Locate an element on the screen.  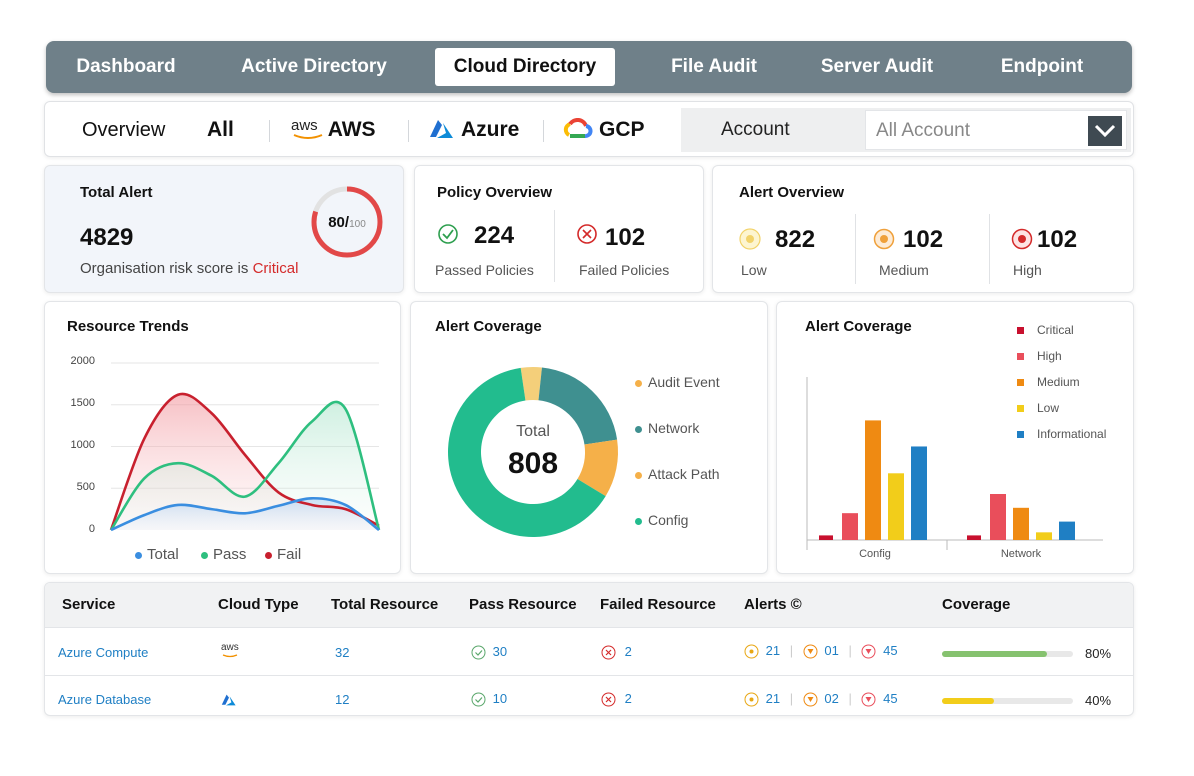
col-cloud-type: Cloud Type is located at coordinates (258, 604).